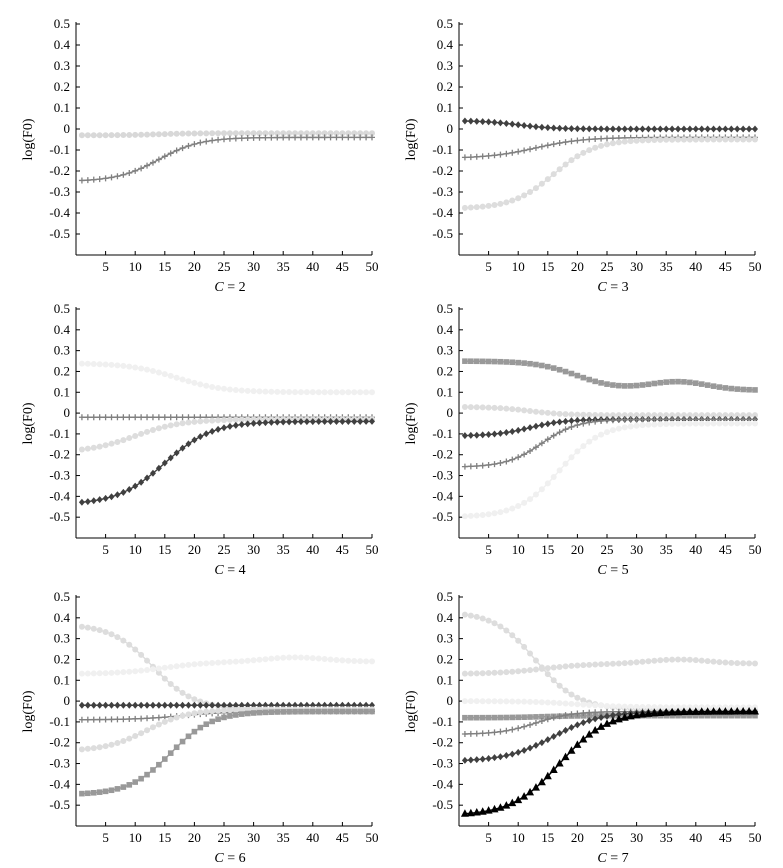 This screenshot has height=868, width=783. I want to click on x-tick-label: 10, so click(135, 549).